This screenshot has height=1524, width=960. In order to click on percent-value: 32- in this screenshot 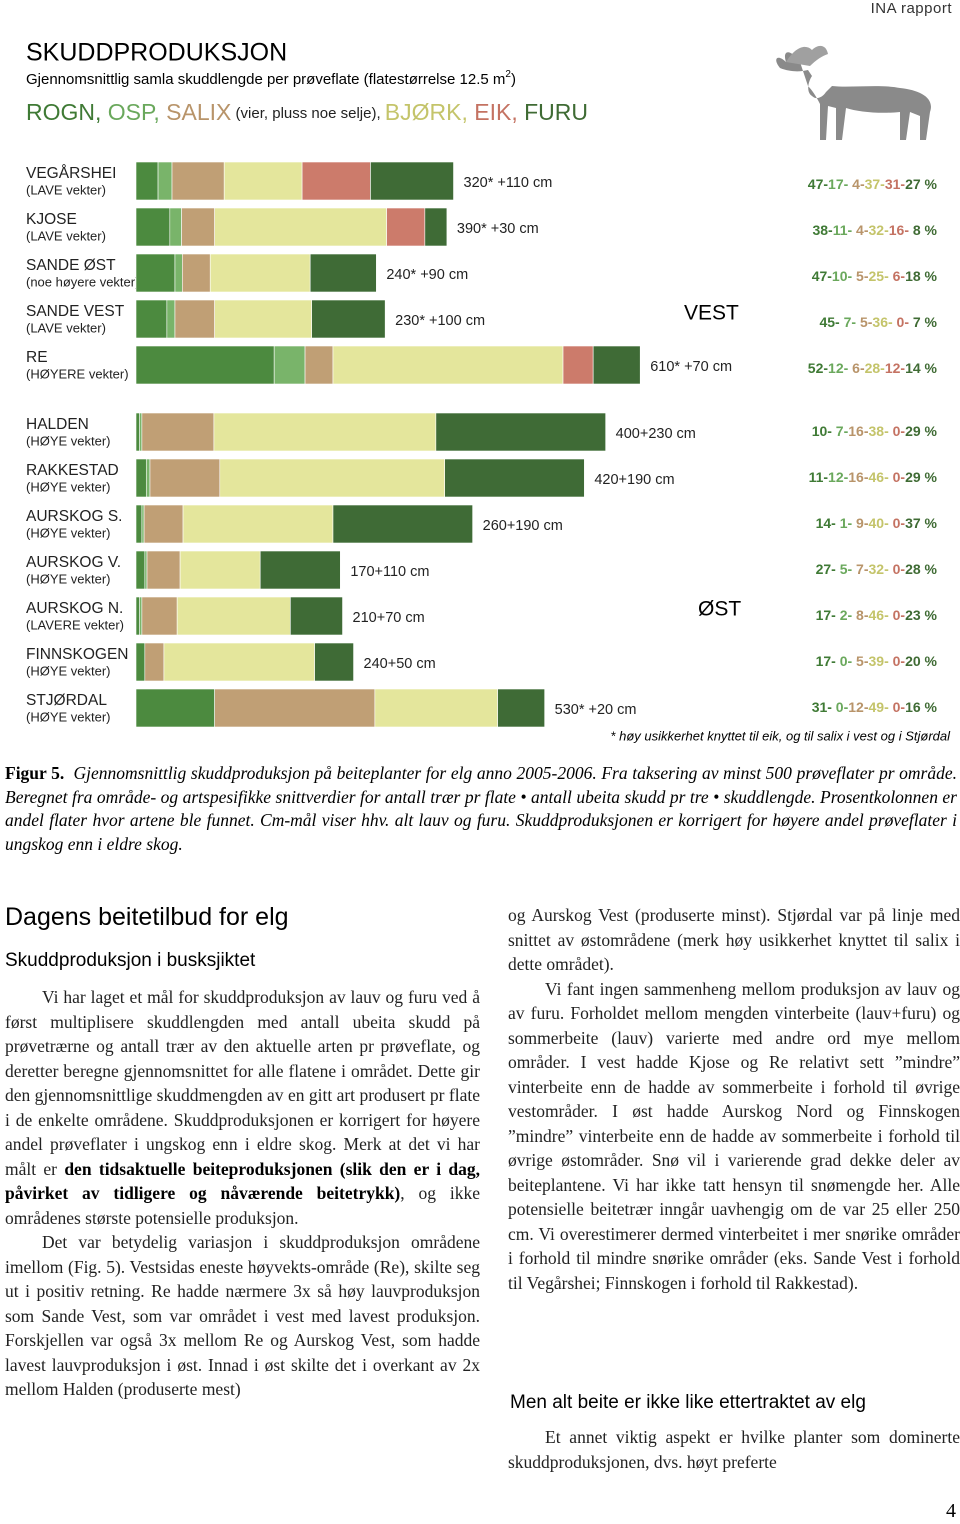, I will do `click(879, 569)`.